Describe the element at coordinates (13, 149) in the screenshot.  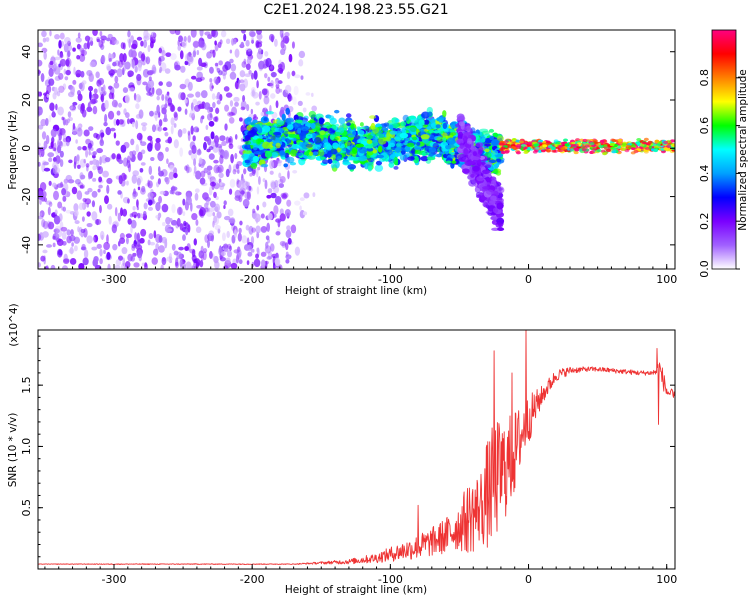
I see `spectrogram-y-label: Frequency (Hz)` at that location.